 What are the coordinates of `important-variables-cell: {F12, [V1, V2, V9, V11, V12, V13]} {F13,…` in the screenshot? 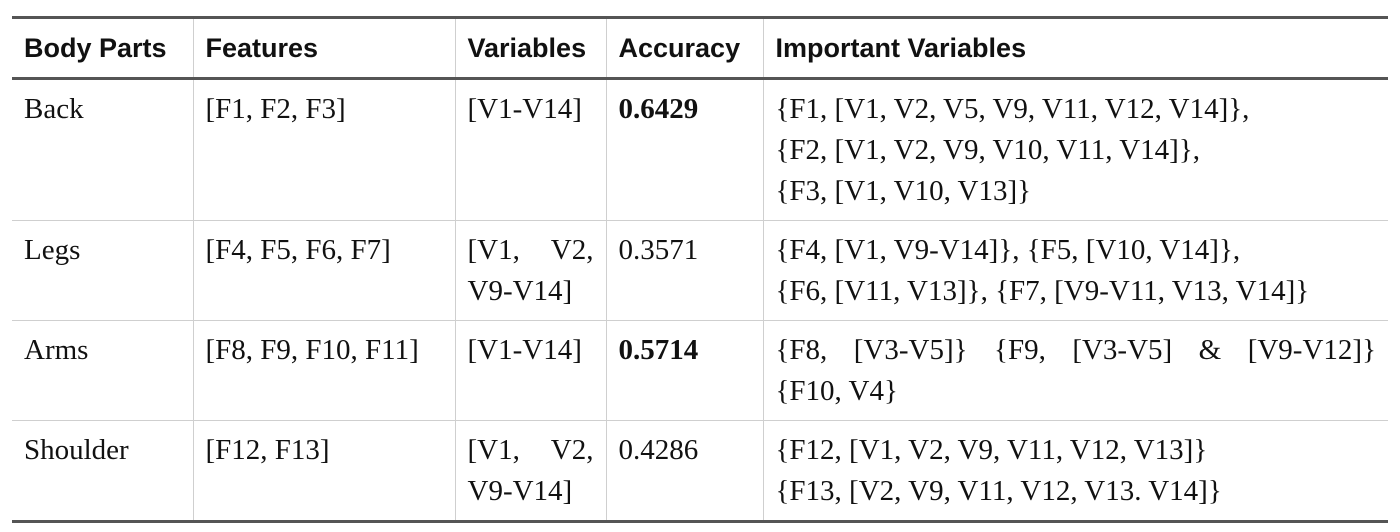 It's located at (1075, 471).